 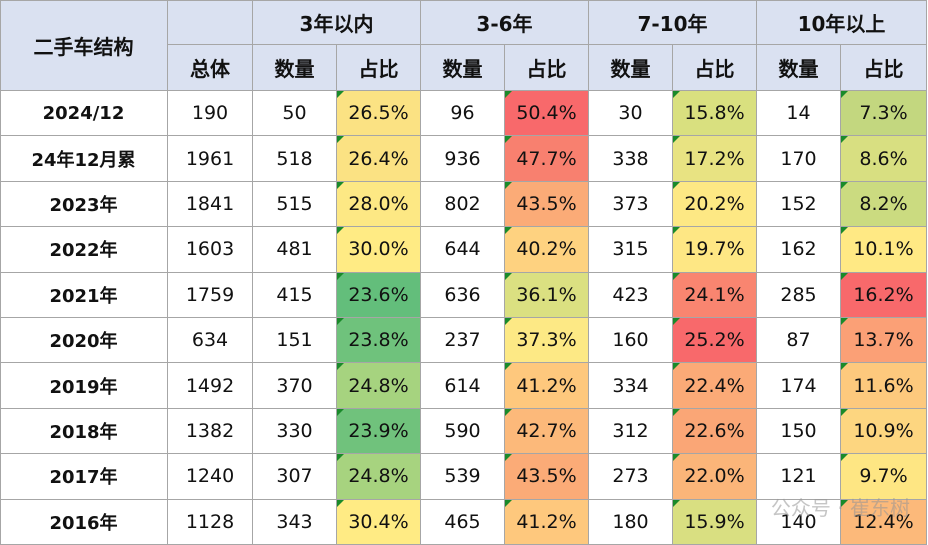 I want to click on row-label: 2020年, so click(x=84, y=341).